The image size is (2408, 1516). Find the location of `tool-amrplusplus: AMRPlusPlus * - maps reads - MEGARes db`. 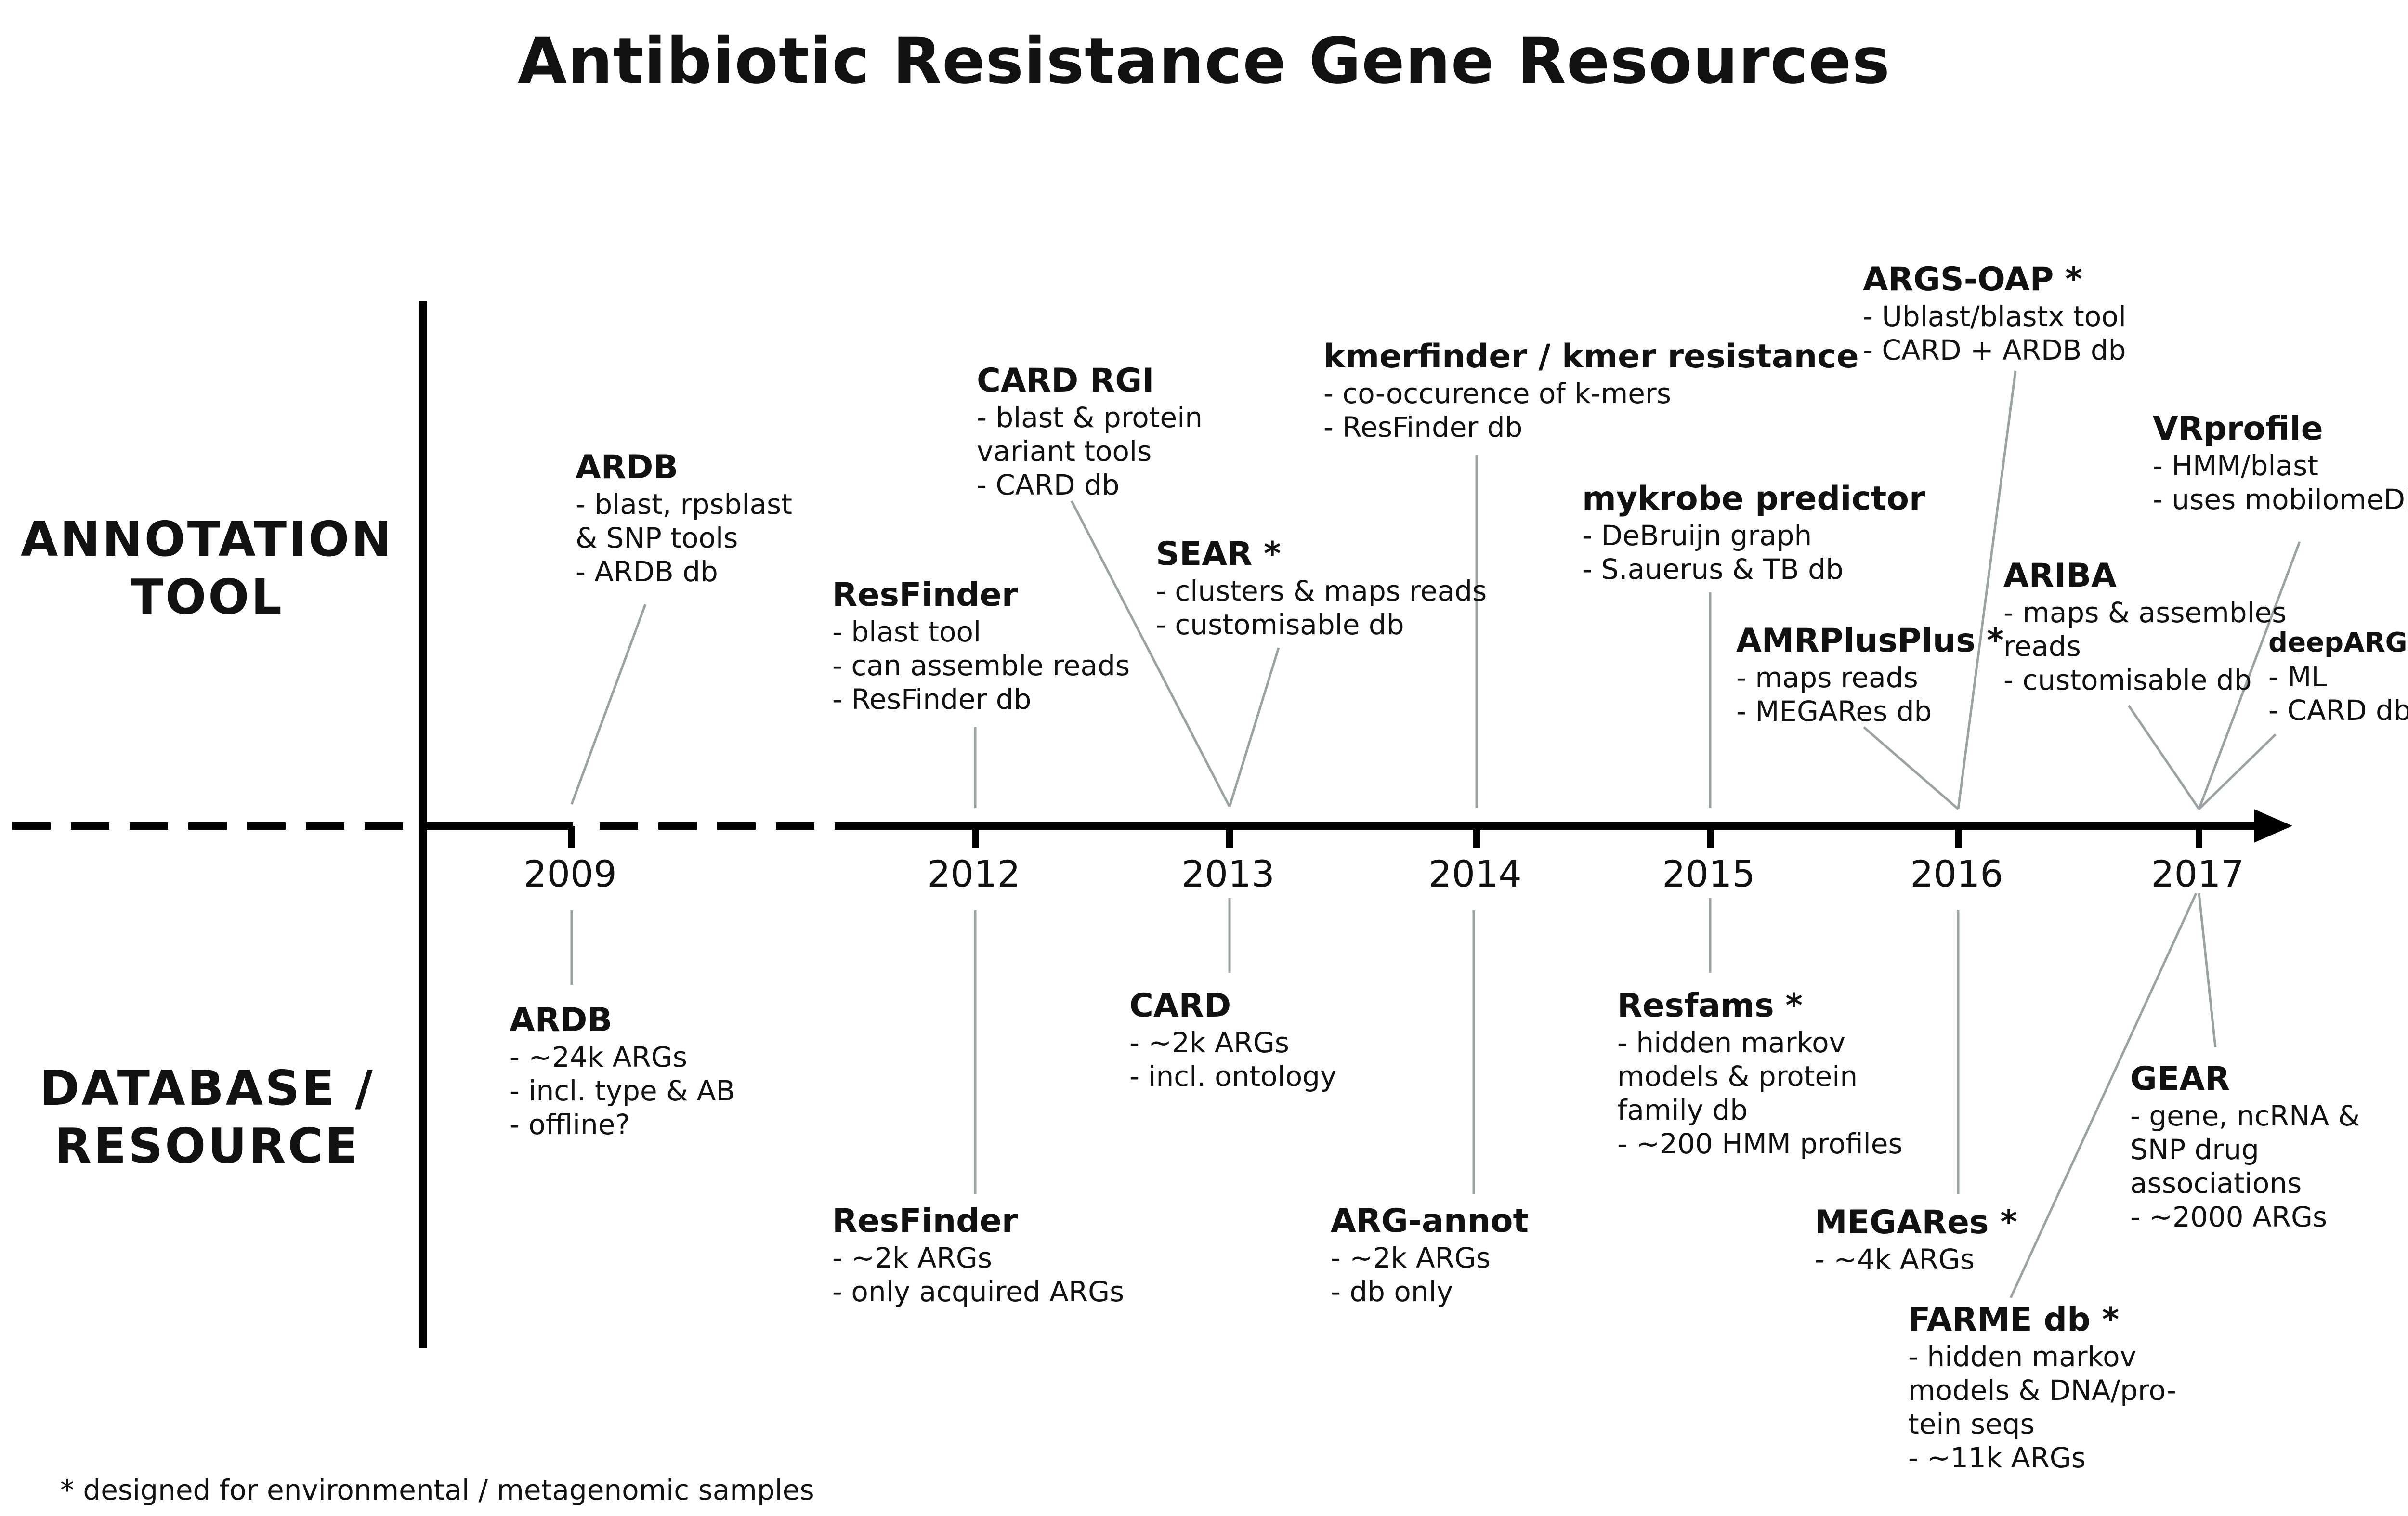

tool-amrplusplus: AMRPlusPlus * - maps reads - MEGARes db is located at coordinates (1870, 674).